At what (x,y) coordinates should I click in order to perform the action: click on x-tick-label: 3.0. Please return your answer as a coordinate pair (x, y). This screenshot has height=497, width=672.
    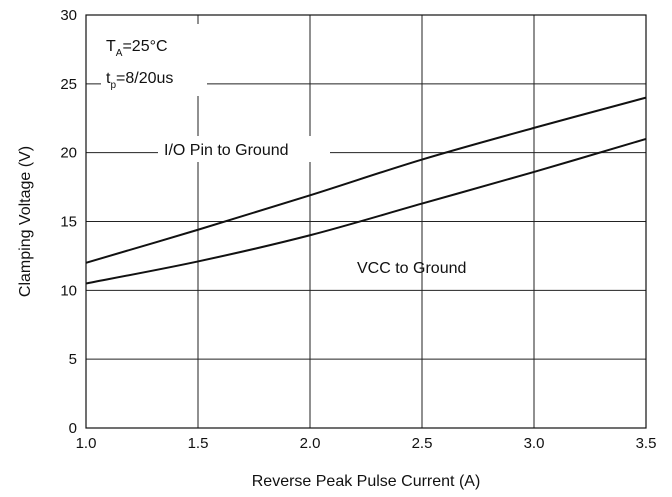
    Looking at the image, I should click on (534, 443).